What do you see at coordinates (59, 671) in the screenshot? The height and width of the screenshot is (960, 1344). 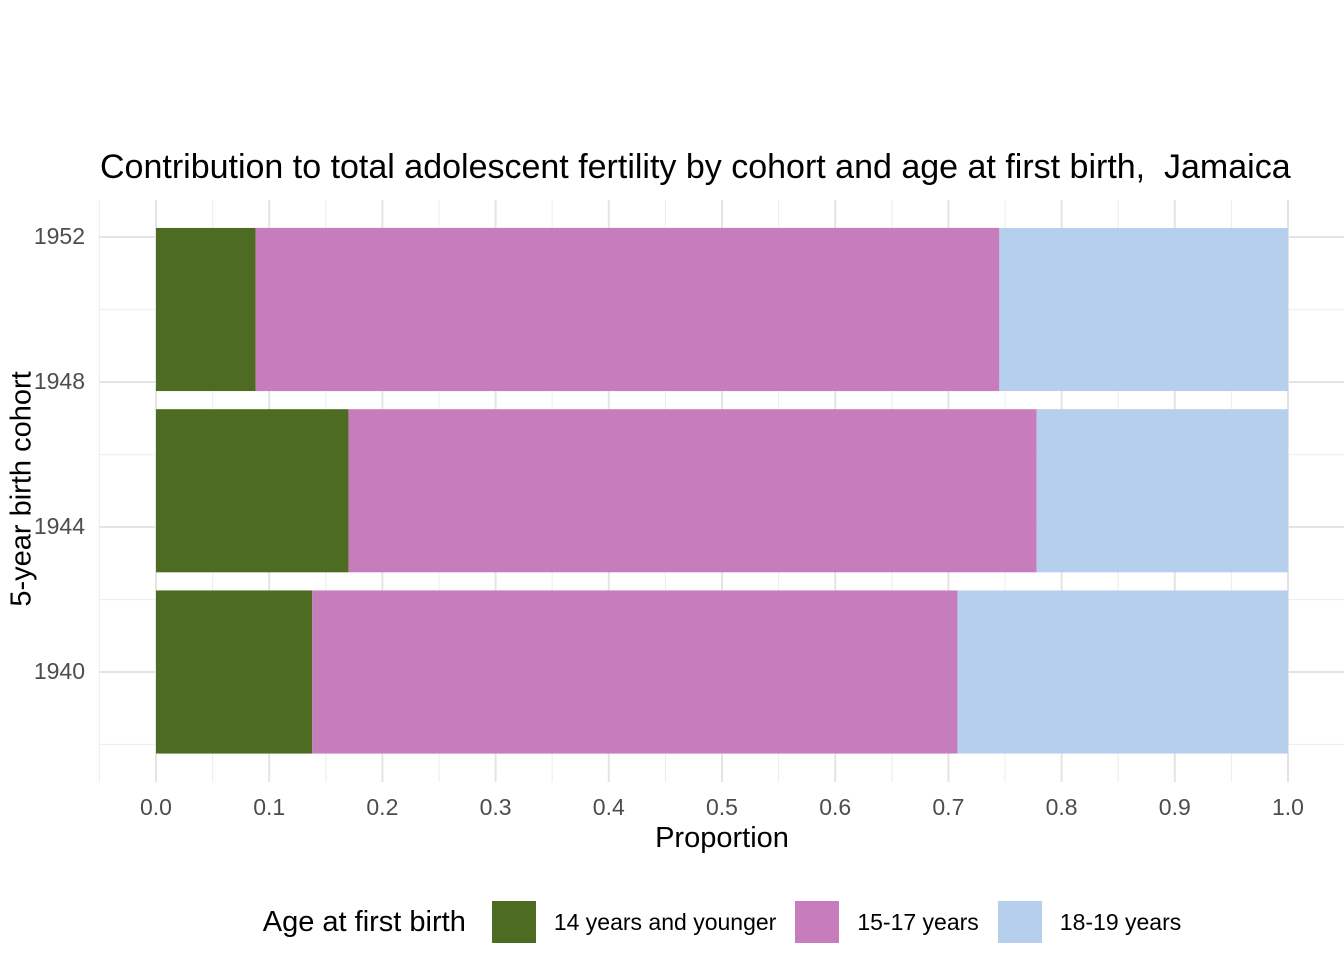 I see `y-tick-label-1940: 1940` at bounding box center [59, 671].